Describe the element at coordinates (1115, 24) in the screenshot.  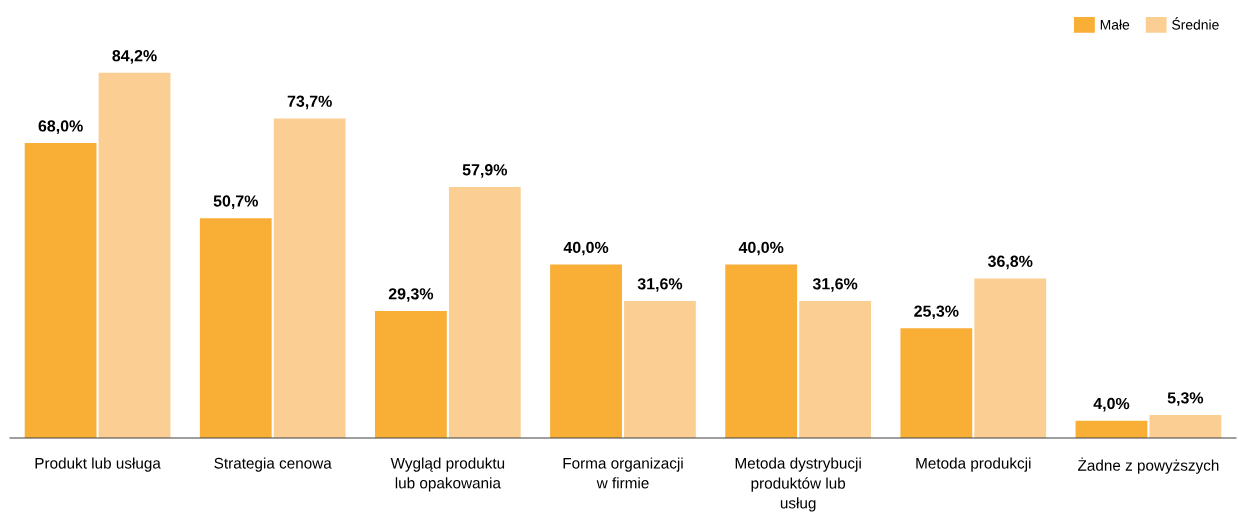
I see `legend-label: Małe` at that location.